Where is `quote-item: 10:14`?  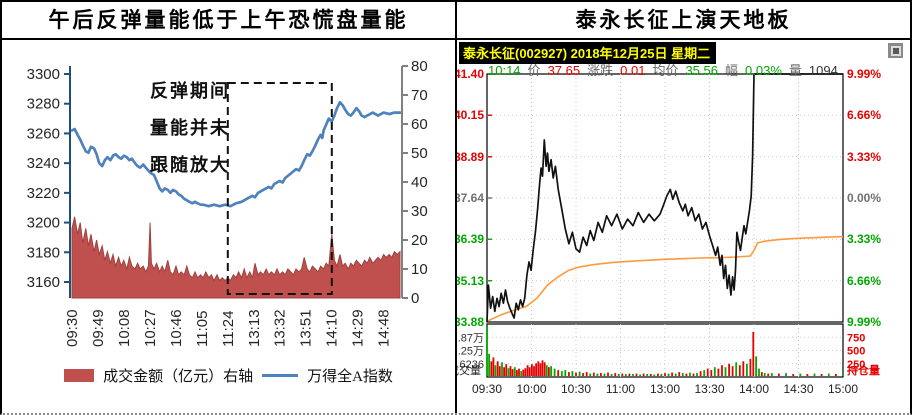 quote-item: 10:14 is located at coordinates (504, 70).